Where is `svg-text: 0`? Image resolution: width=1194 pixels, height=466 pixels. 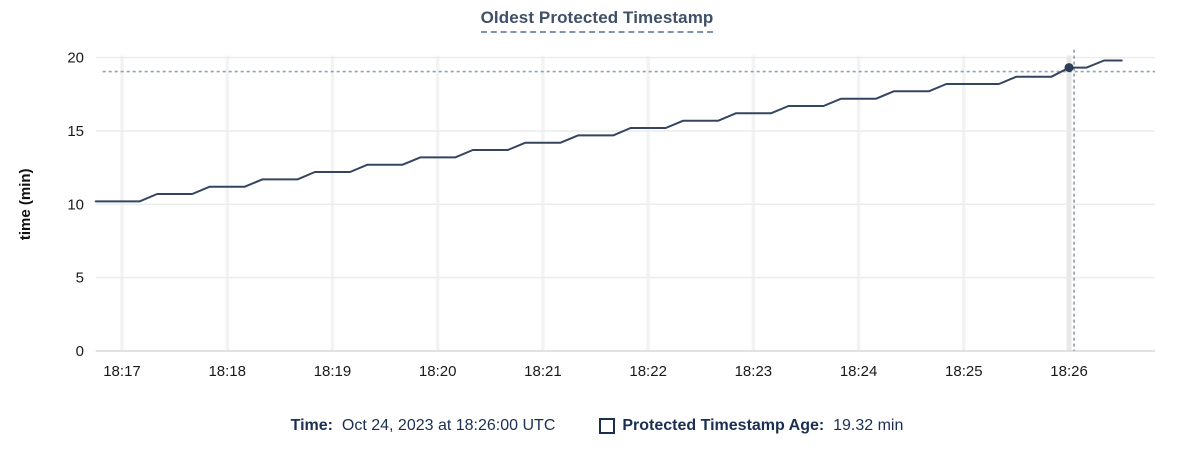 svg-text: 0 is located at coordinates (80, 351).